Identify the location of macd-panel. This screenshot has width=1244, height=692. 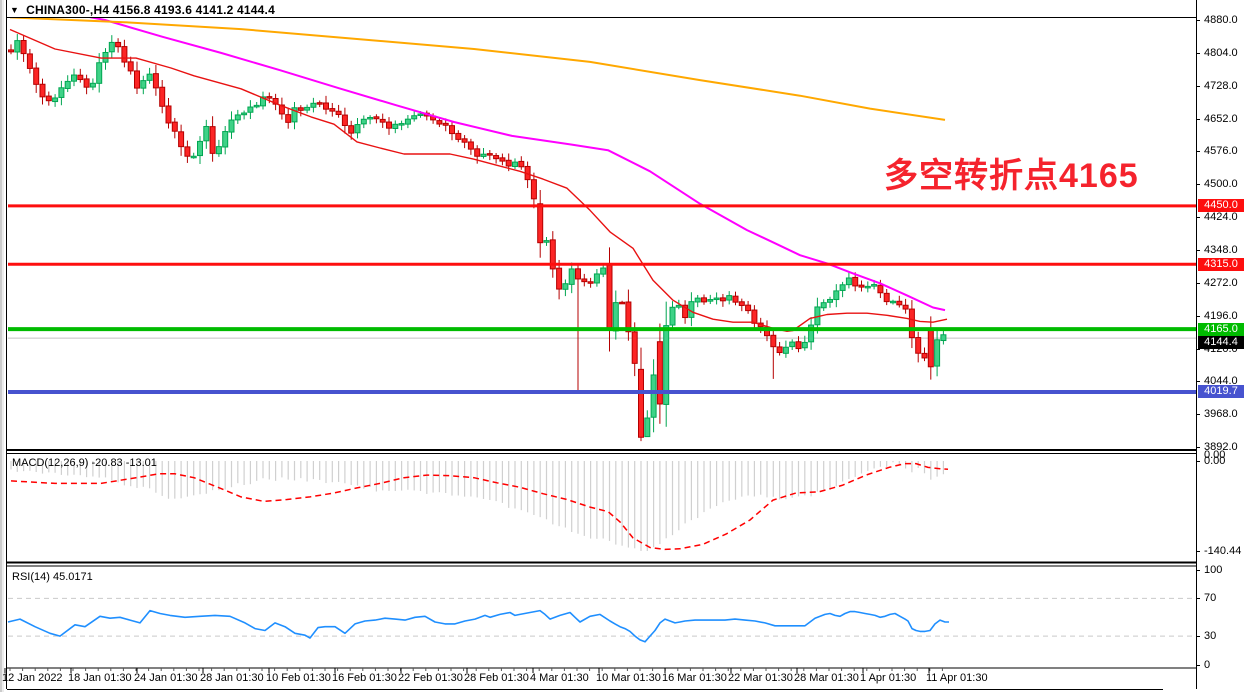
(601, 508).